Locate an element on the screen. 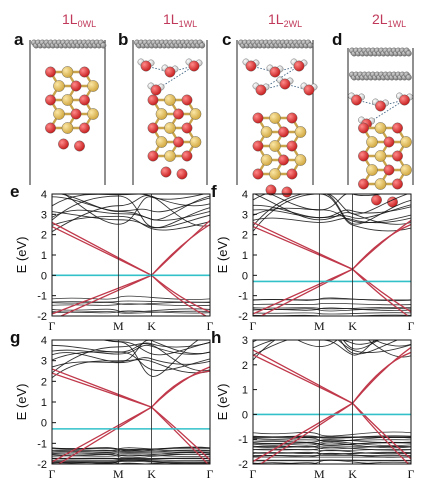 The height and width of the screenshot is (497, 427). panel-title: 1L2WL is located at coordinates (285, 20).